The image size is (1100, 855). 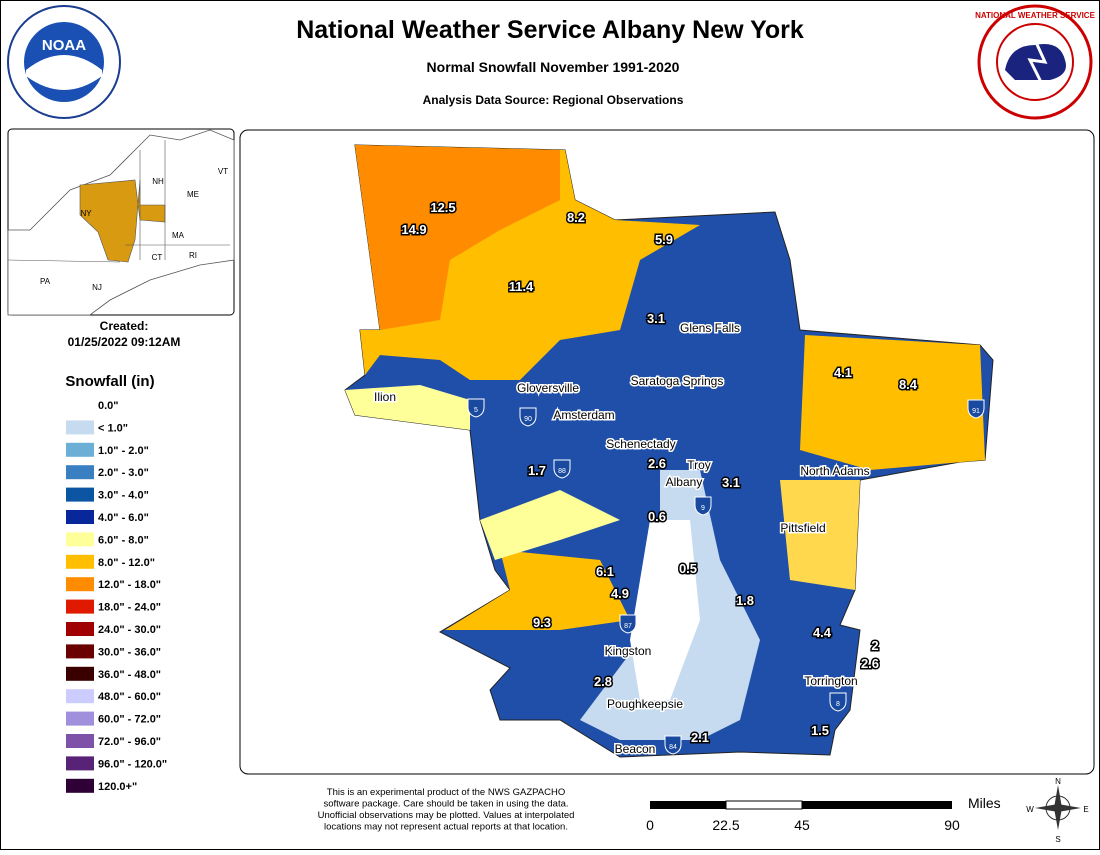 I want to click on city-label: Kingston, so click(x=628, y=651).